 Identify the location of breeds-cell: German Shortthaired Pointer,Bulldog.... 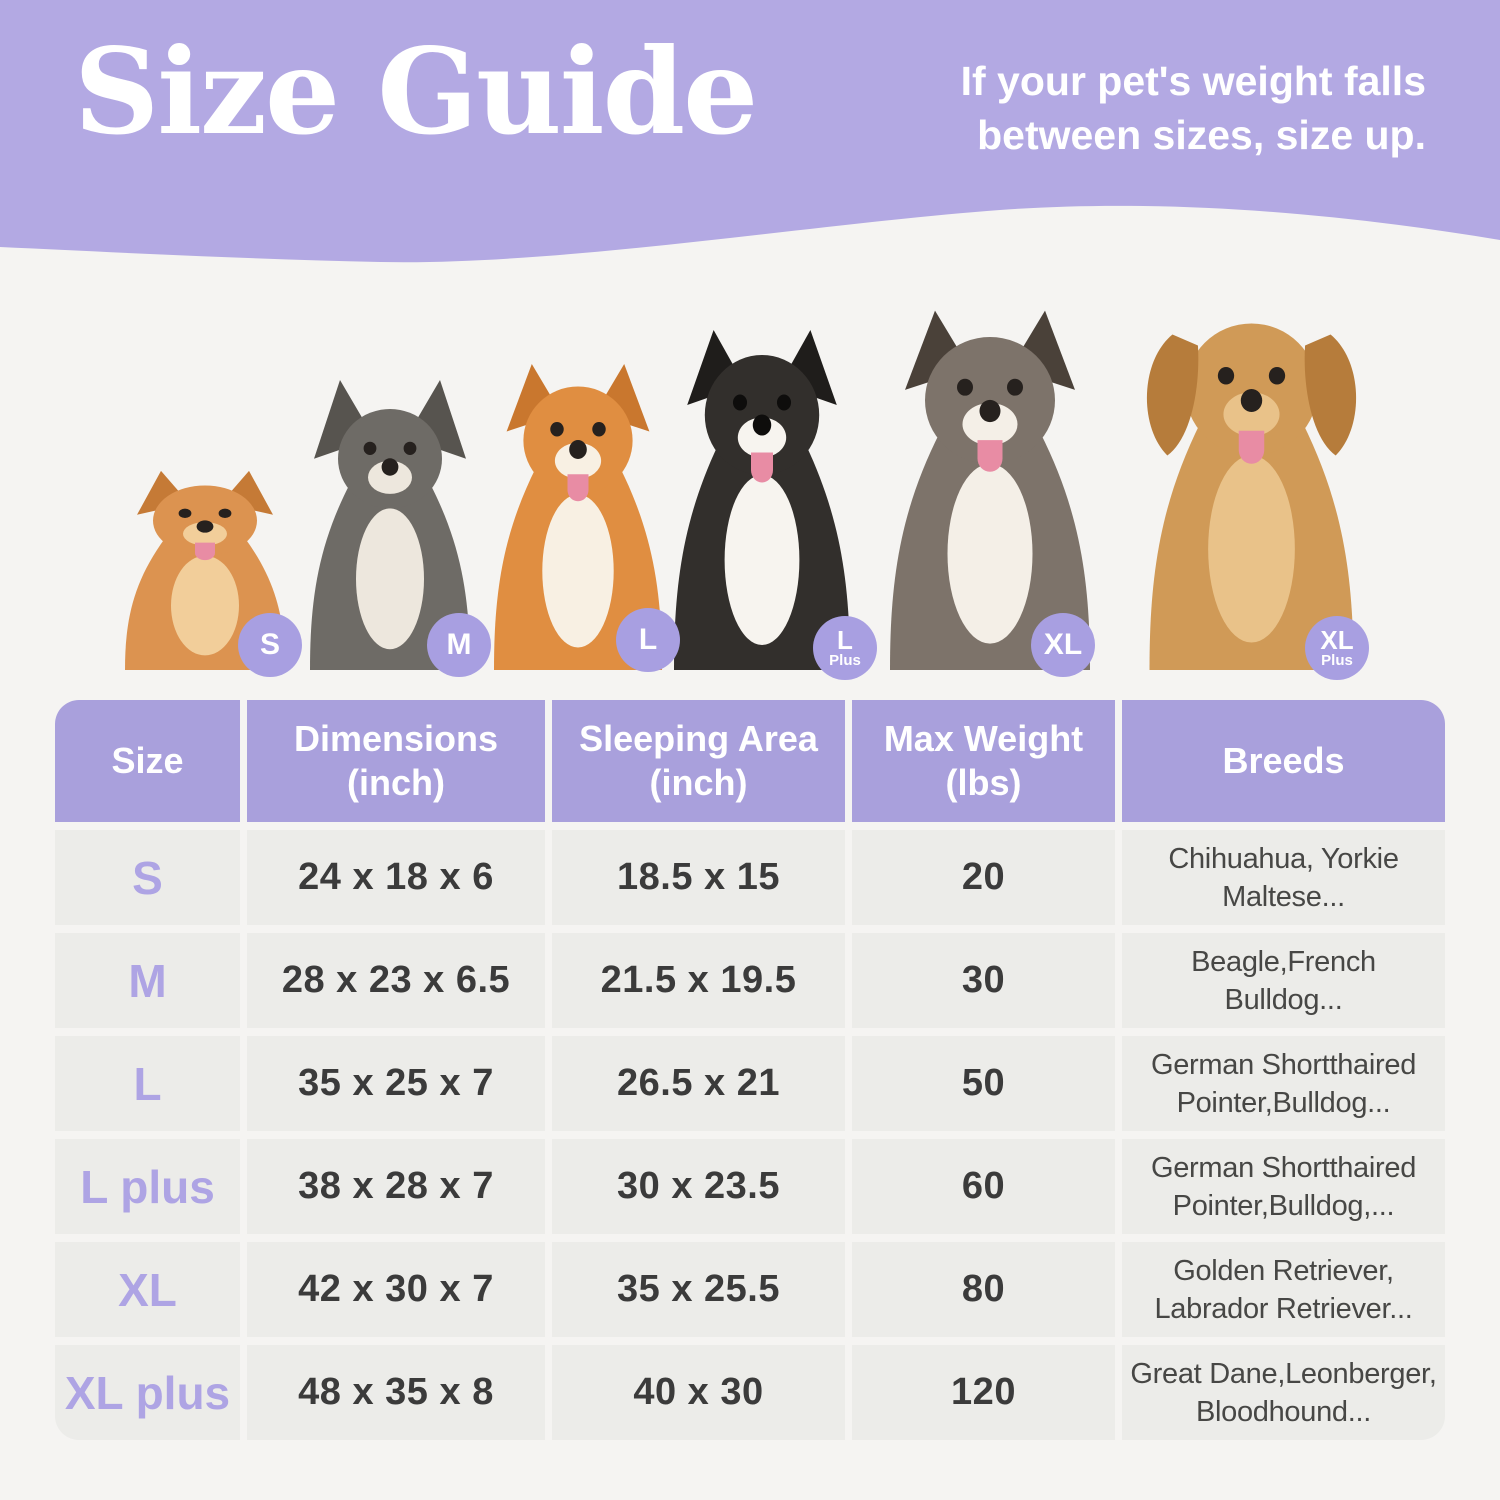
(1283, 1083).